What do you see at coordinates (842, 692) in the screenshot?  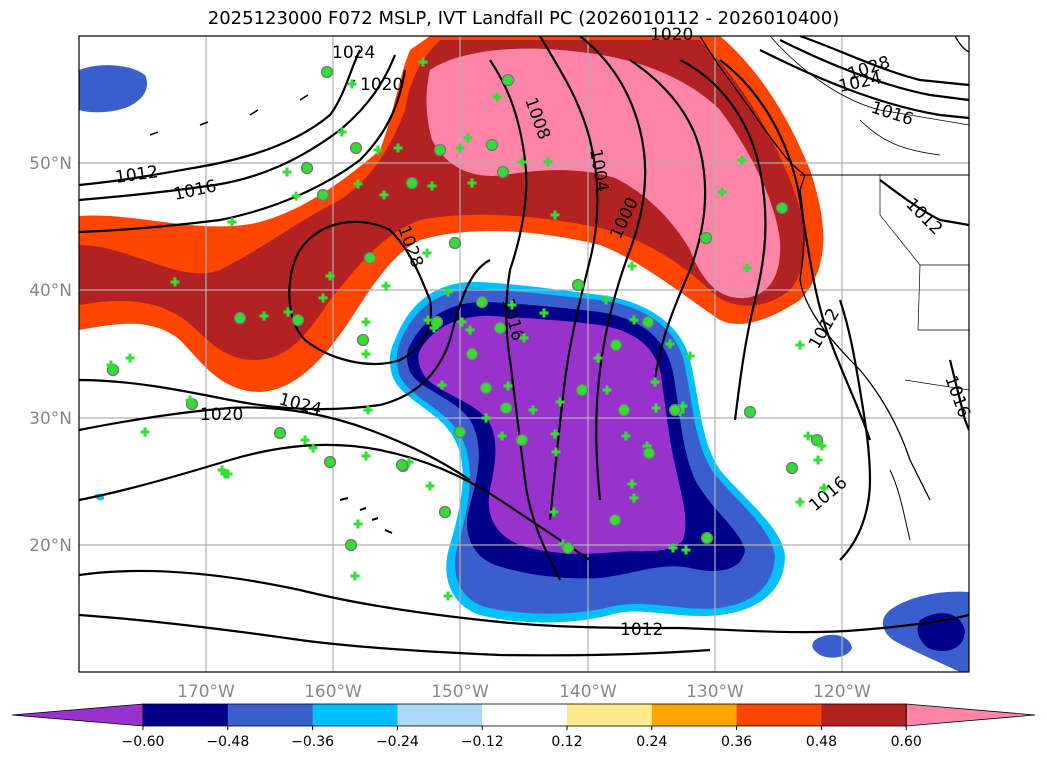 I see `lon-label: 120°W` at bounding box center [842, 692].